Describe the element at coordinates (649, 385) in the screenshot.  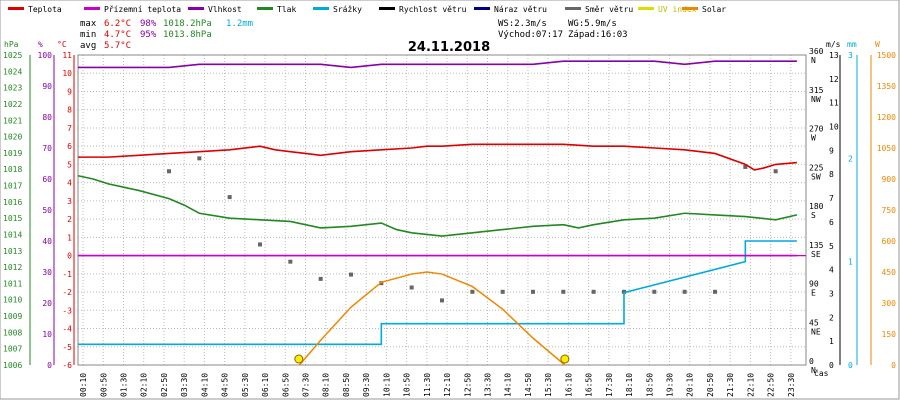
I see `x-tick-label: 18:50` at that location.